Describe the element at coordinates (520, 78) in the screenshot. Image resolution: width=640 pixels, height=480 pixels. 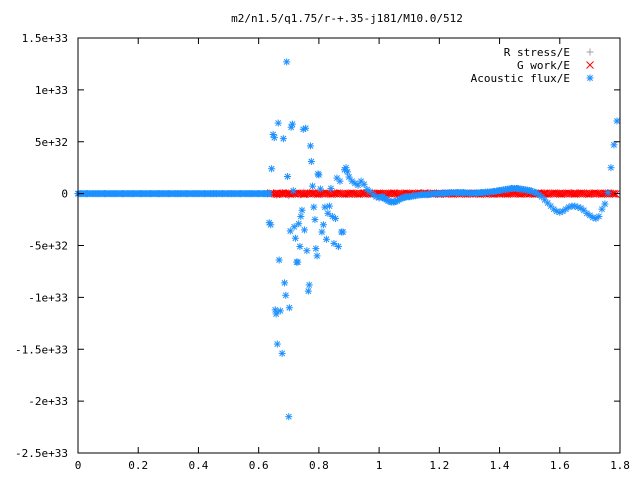
I see `legend-label: Acoustic flux/E` at that location.